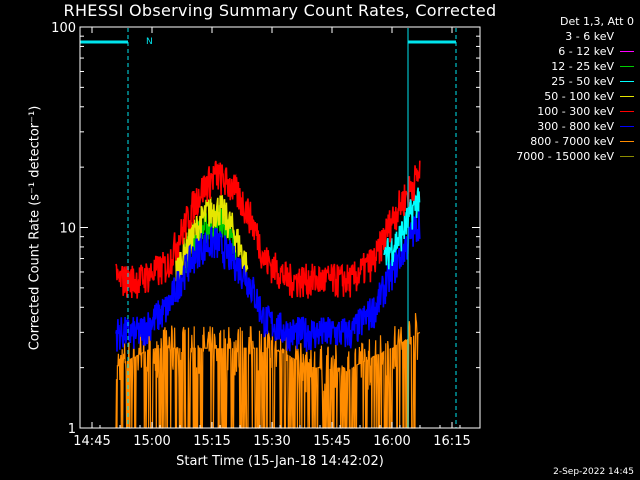 The image size is (640, 480). What do you see at coordinates (280, 461) in the screenshot?
I see `x-axis-label: Start Time (15-Jan-18 14:42:02)` at bounding box center [280, 461].